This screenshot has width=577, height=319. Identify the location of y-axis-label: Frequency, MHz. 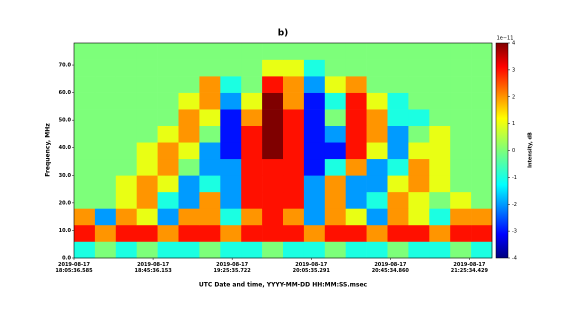
(48, 150).